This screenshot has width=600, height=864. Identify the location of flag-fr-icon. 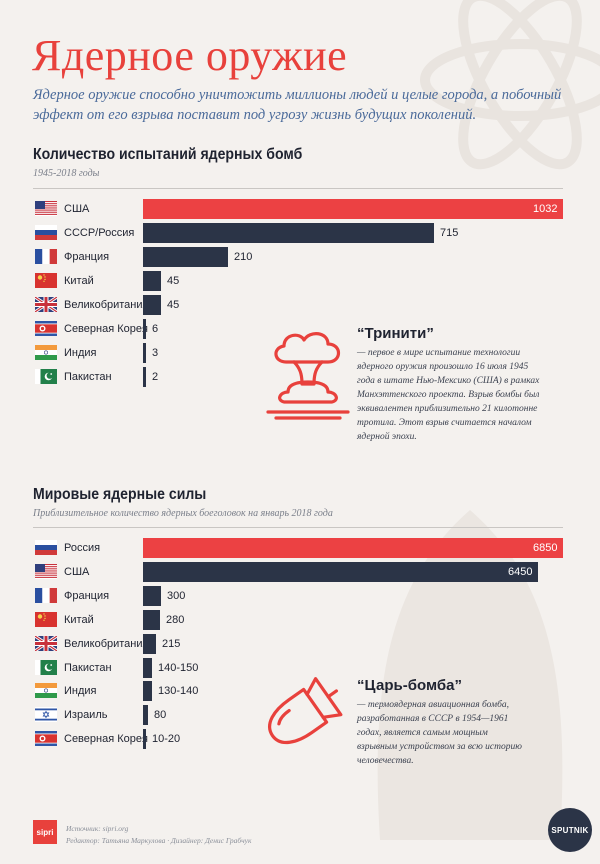
(46, 595).